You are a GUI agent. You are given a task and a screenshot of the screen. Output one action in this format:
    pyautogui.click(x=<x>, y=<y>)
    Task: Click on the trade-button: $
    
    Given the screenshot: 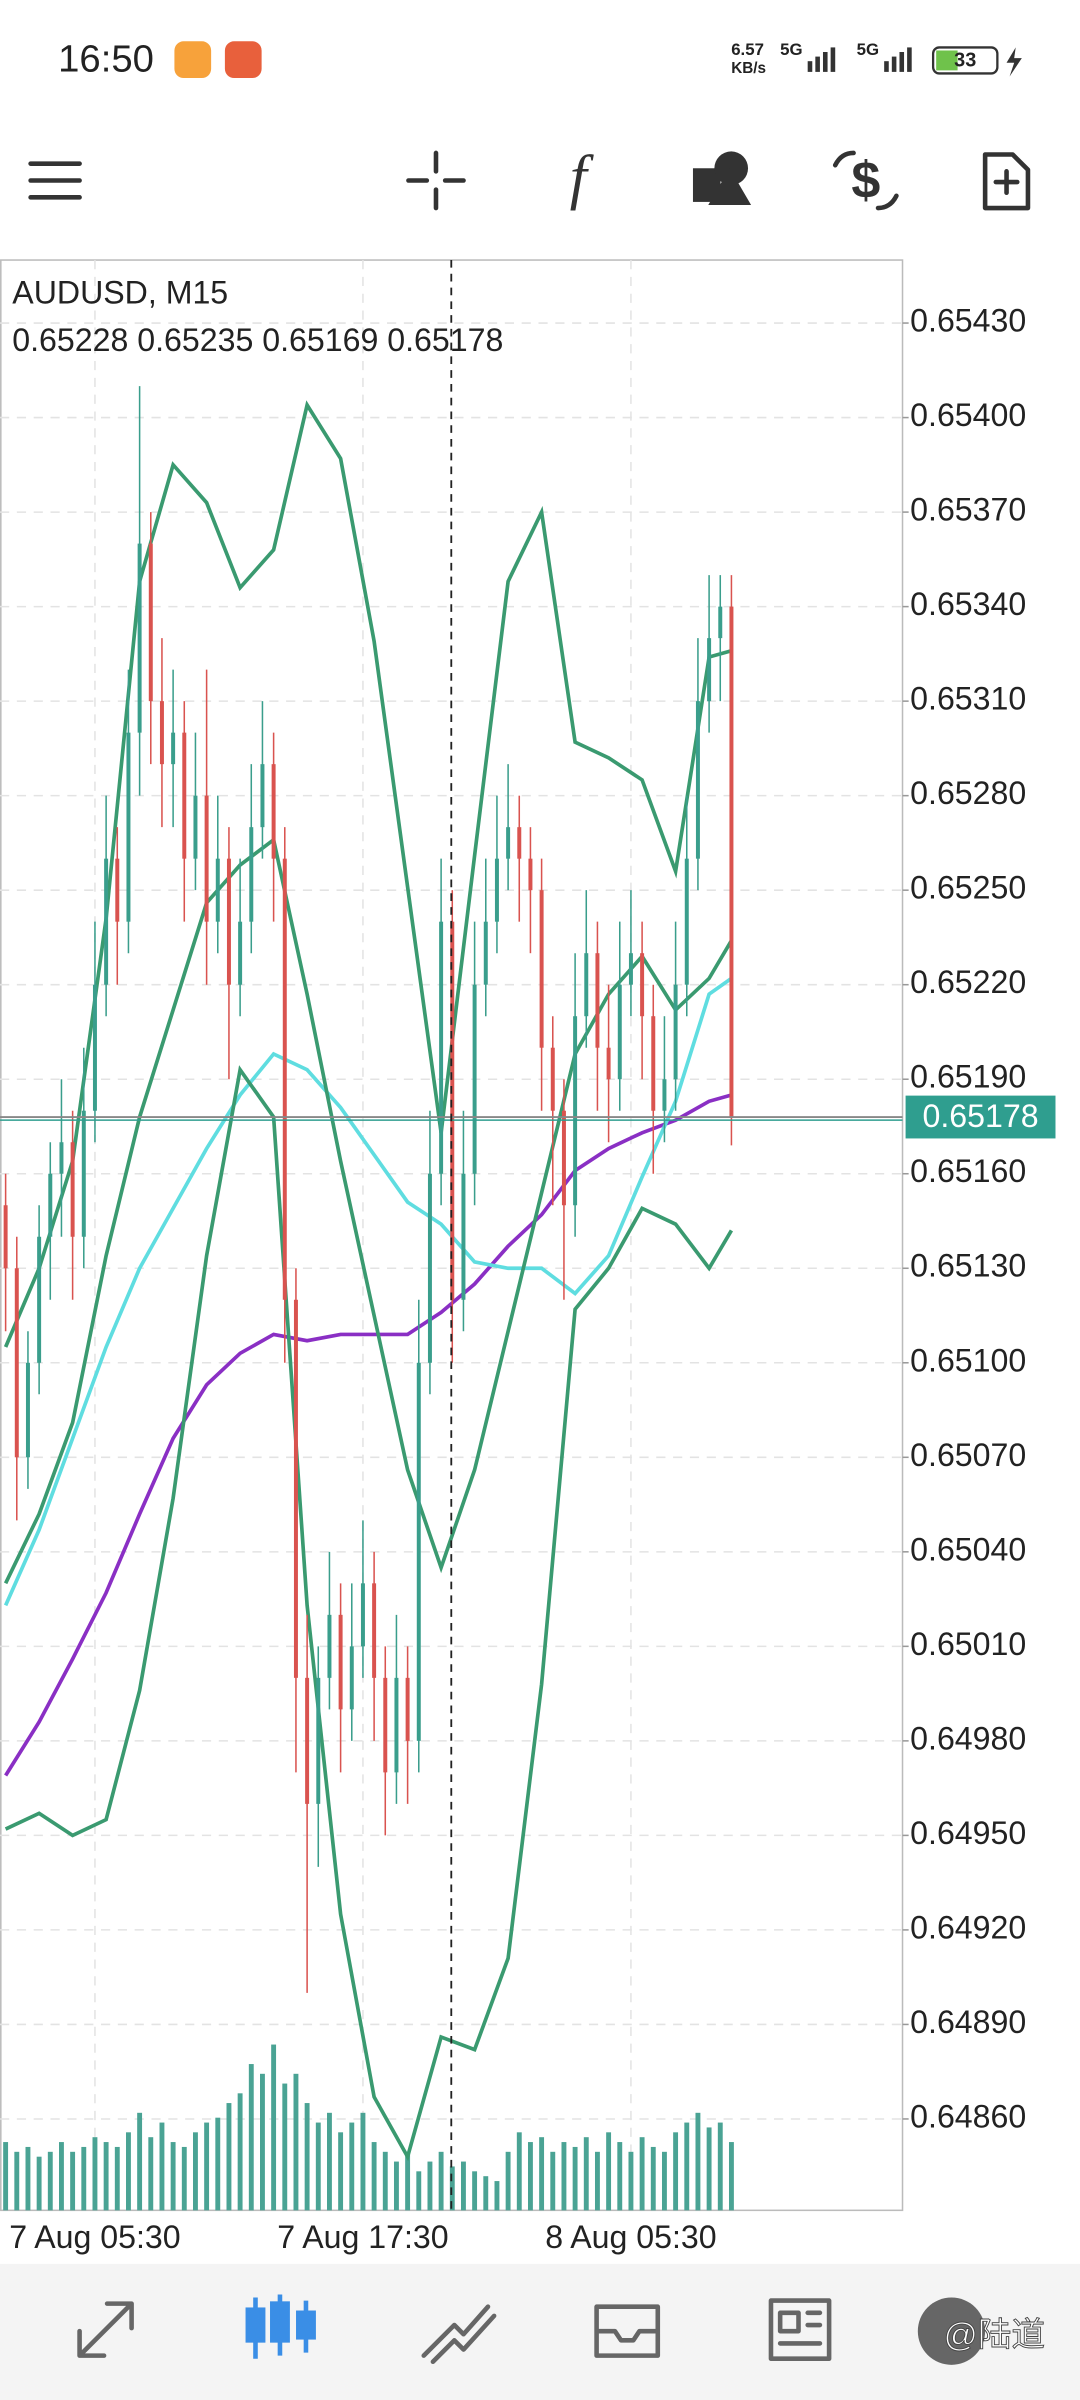 What is the action you would take?
    pyautogui.click(x=865, y=180)
    